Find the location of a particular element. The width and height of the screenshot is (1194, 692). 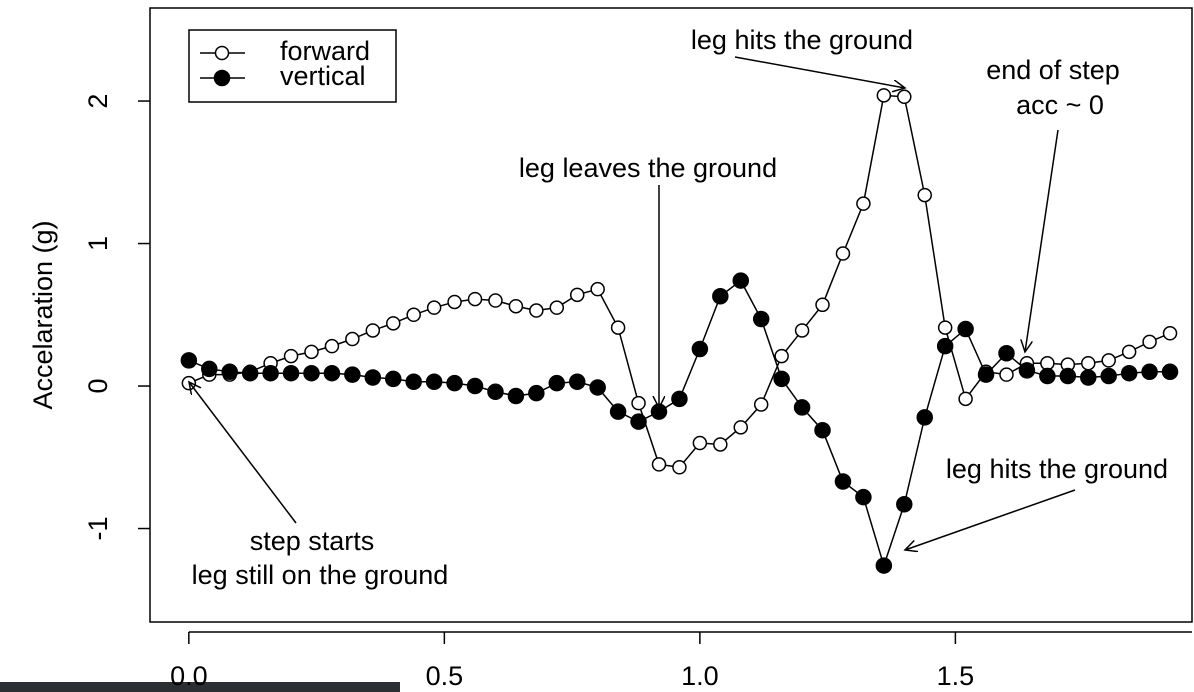

screen-fragment is located at coordinates (200, 687).